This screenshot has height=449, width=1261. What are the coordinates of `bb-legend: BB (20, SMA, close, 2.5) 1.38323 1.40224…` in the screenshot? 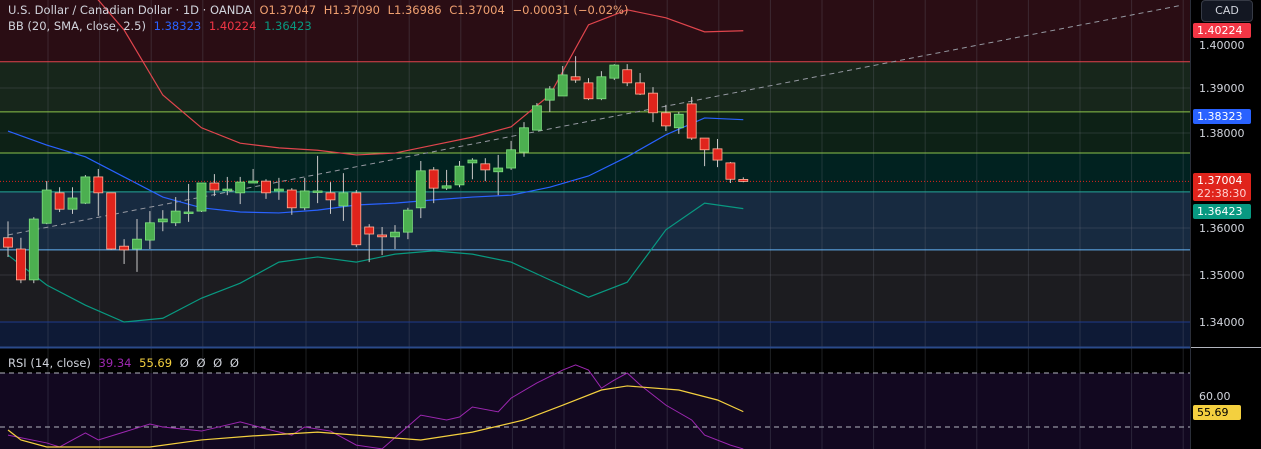 It's located at (162, 26).